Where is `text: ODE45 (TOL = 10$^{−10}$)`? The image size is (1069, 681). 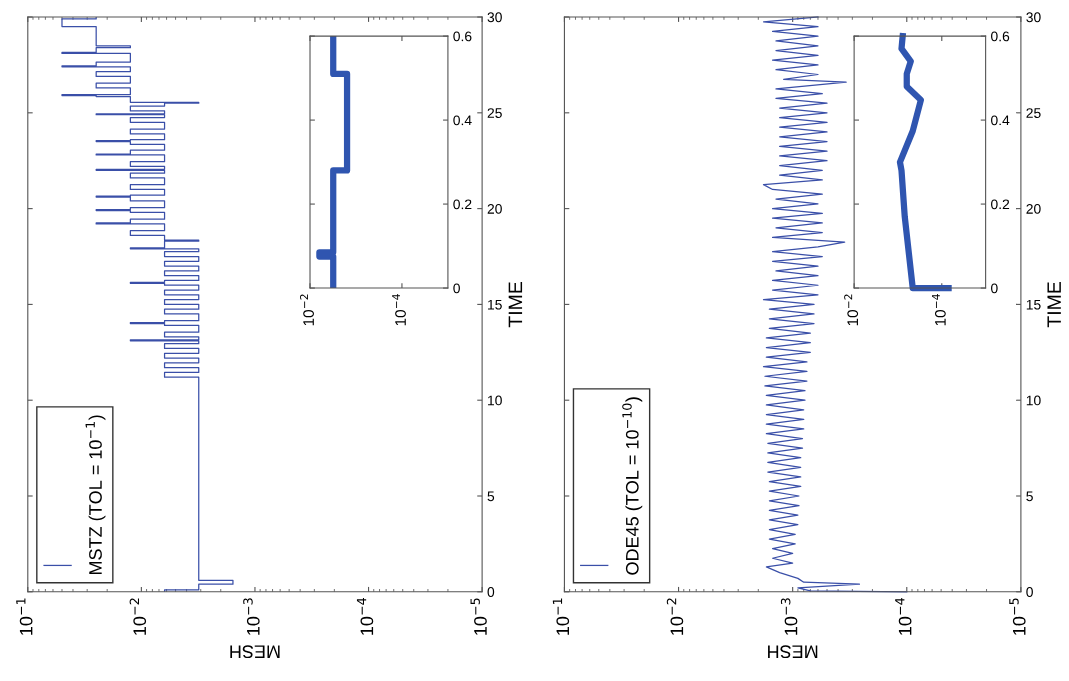
text: ODE45 (TOL = 10$^{−10}$) is located at coordinates (632, 486).